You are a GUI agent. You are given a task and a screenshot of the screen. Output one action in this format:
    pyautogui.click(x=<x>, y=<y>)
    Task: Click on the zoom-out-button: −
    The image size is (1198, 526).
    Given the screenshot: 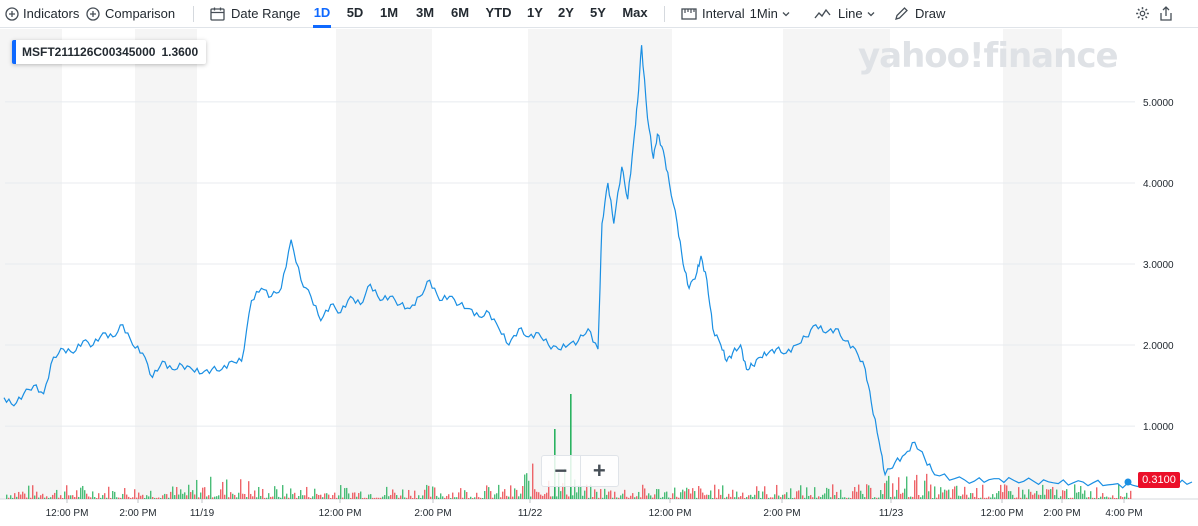 What is the action you would take?
    pyautogui.click(x=561, y=470)
    